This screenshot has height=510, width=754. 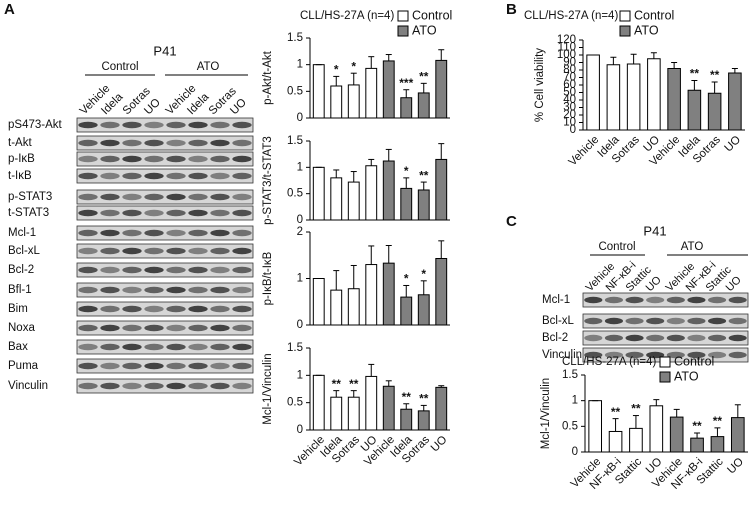 I want to click on group-label: Control, so click(x=119, y=67).